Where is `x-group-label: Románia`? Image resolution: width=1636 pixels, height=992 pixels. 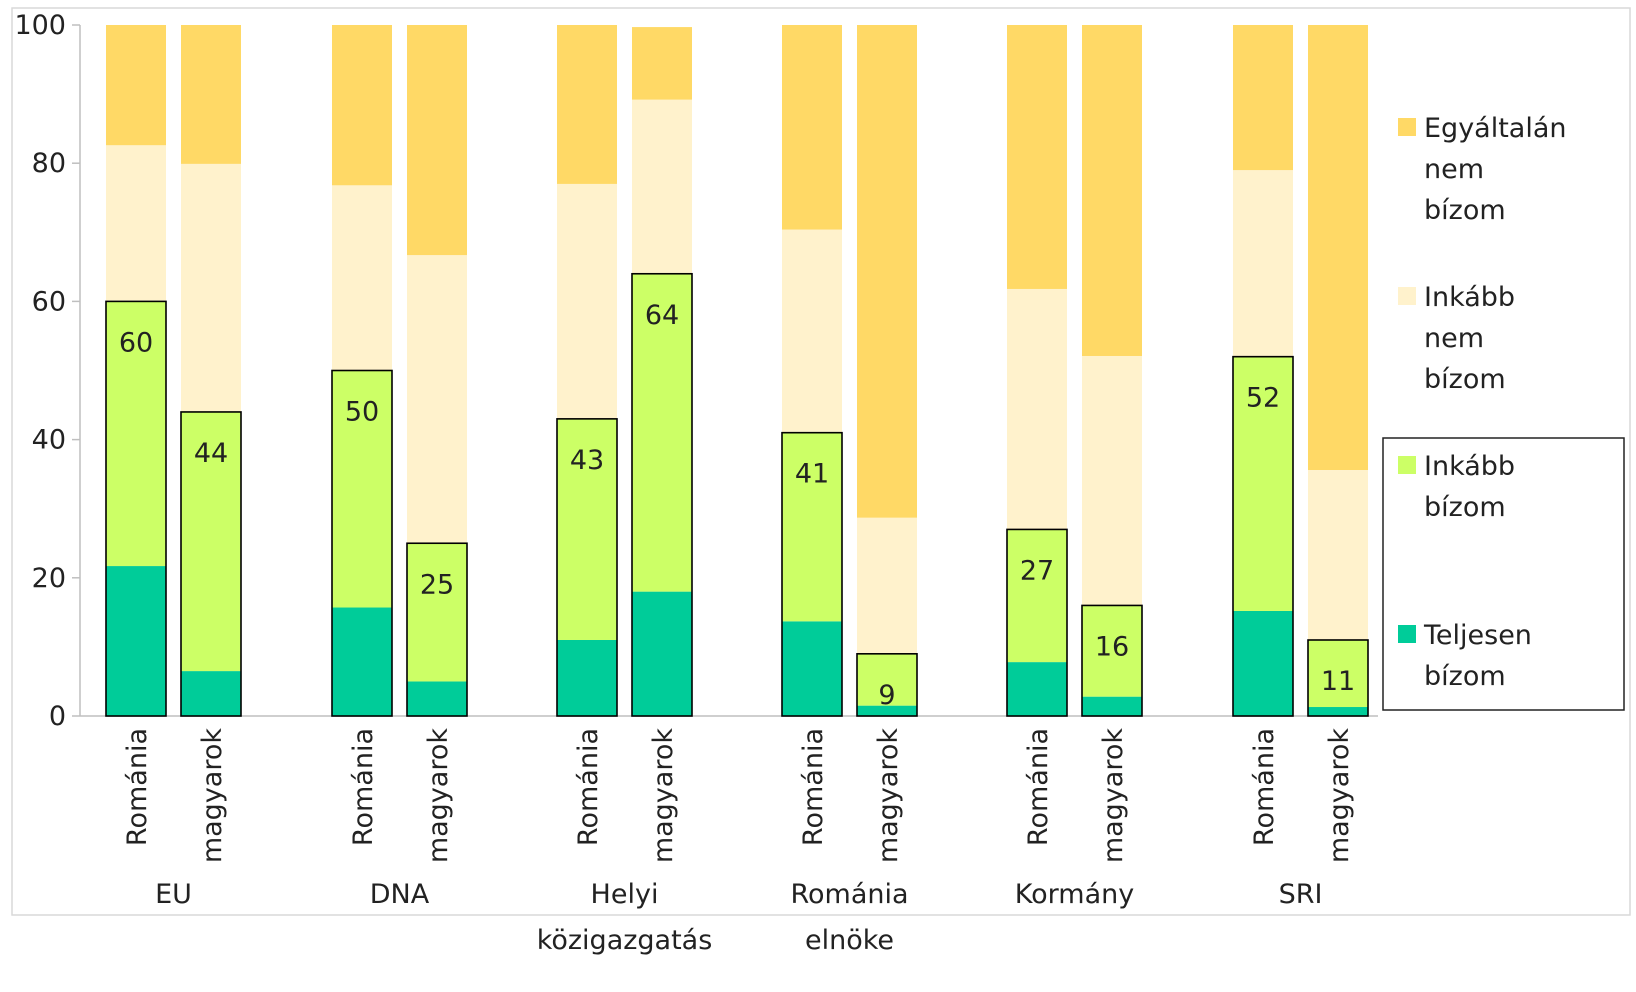
x-group-label: Románia is located at coordinates (849, 894).